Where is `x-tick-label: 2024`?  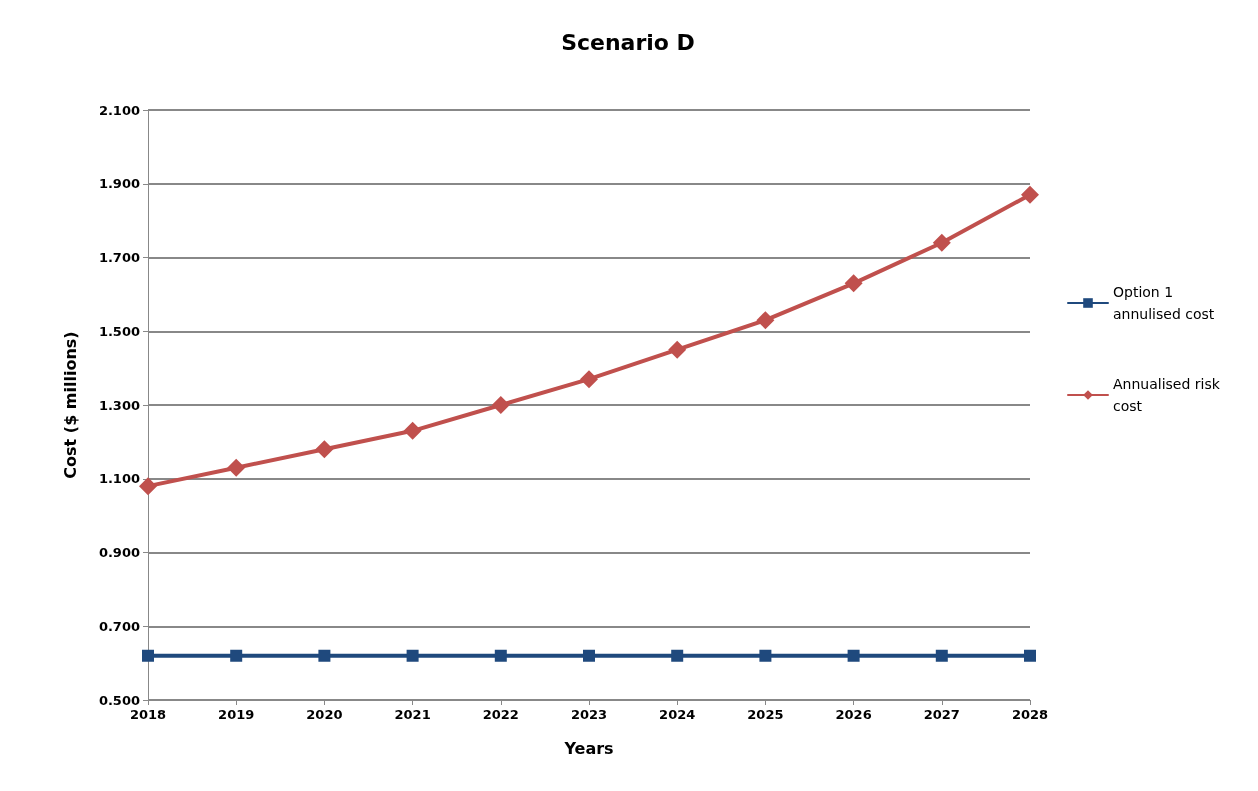 x-tick-label: 2024 is located at coordinates (677, 714).